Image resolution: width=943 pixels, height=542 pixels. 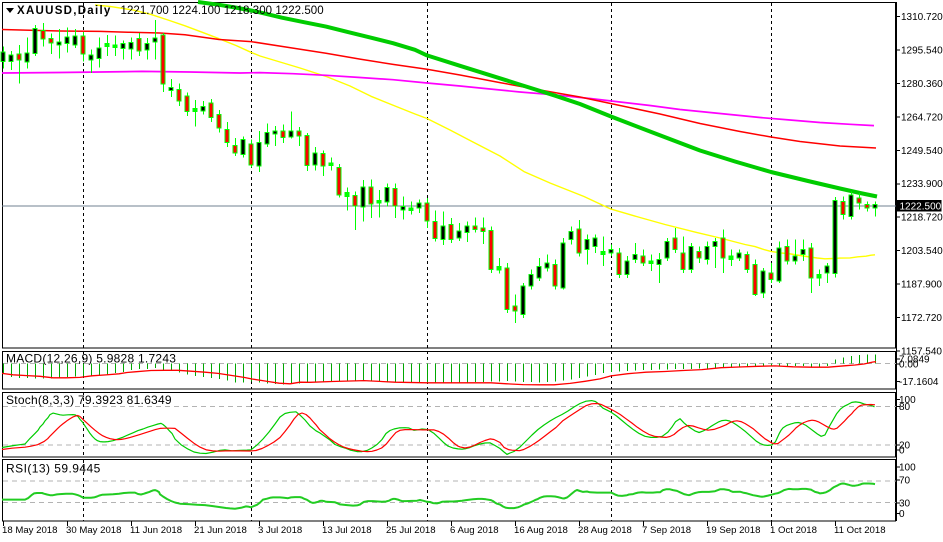 What do you see at coordinates (921, 207) in the screenshot?
I see `svg-text: 1222.500` at bounding box center [921, 207].